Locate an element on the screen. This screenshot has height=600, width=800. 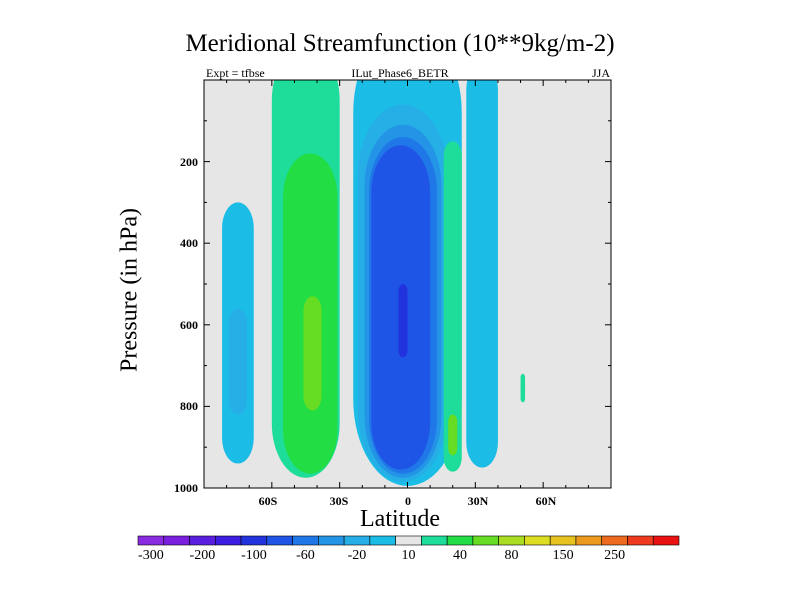
x-tick-label: 60N is located at coordinates (546, 501).